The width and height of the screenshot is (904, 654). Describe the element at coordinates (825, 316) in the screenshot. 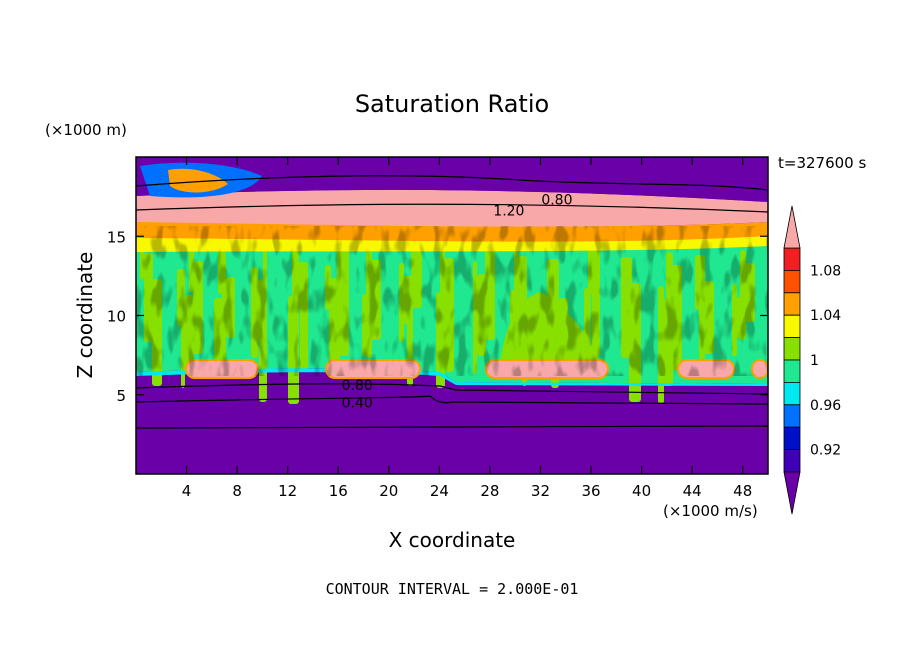

I see `colorbar-label: 1.04` at that location.